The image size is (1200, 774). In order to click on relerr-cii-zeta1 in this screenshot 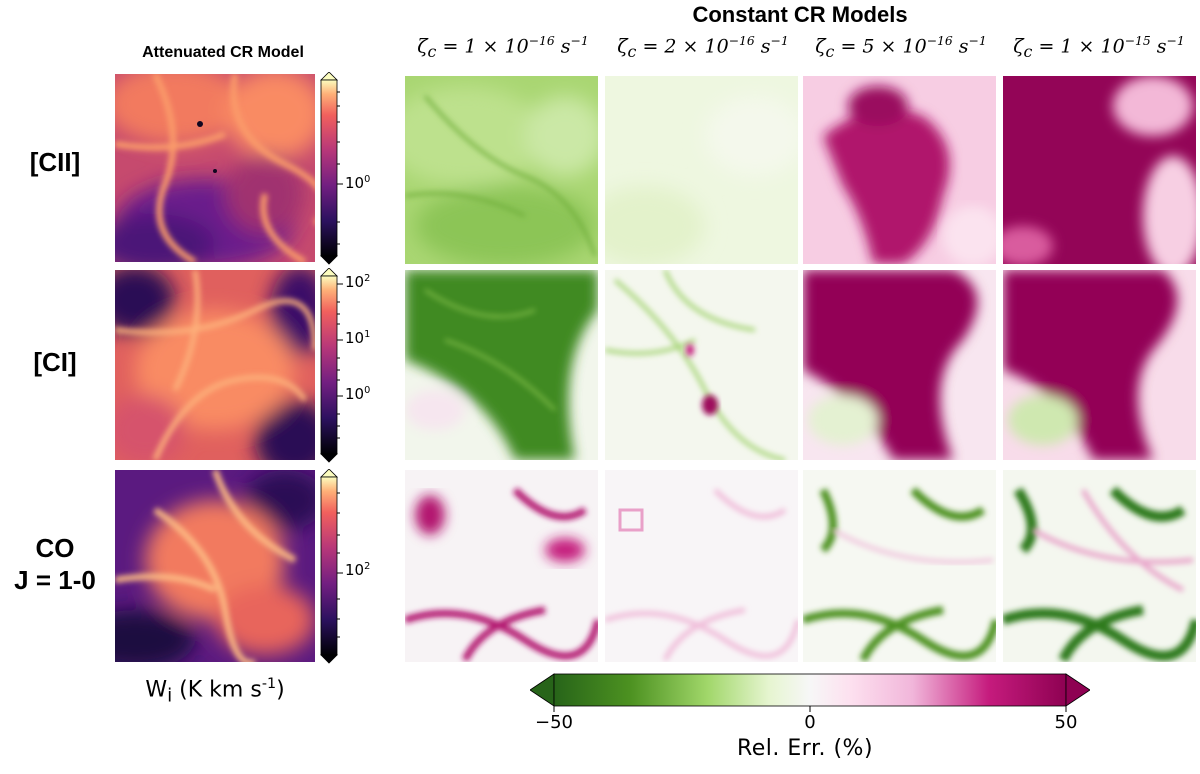, I will do `click(501, 170)`.